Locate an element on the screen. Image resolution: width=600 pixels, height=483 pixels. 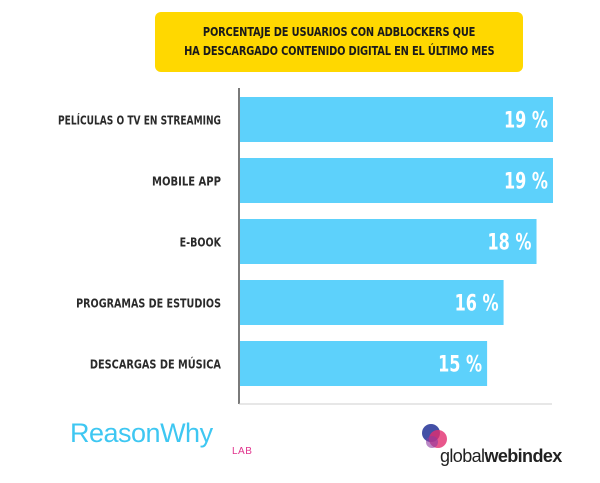
category-label: PELÍCULAS O TV EN STREAMING is located at coordinates (139, 120).